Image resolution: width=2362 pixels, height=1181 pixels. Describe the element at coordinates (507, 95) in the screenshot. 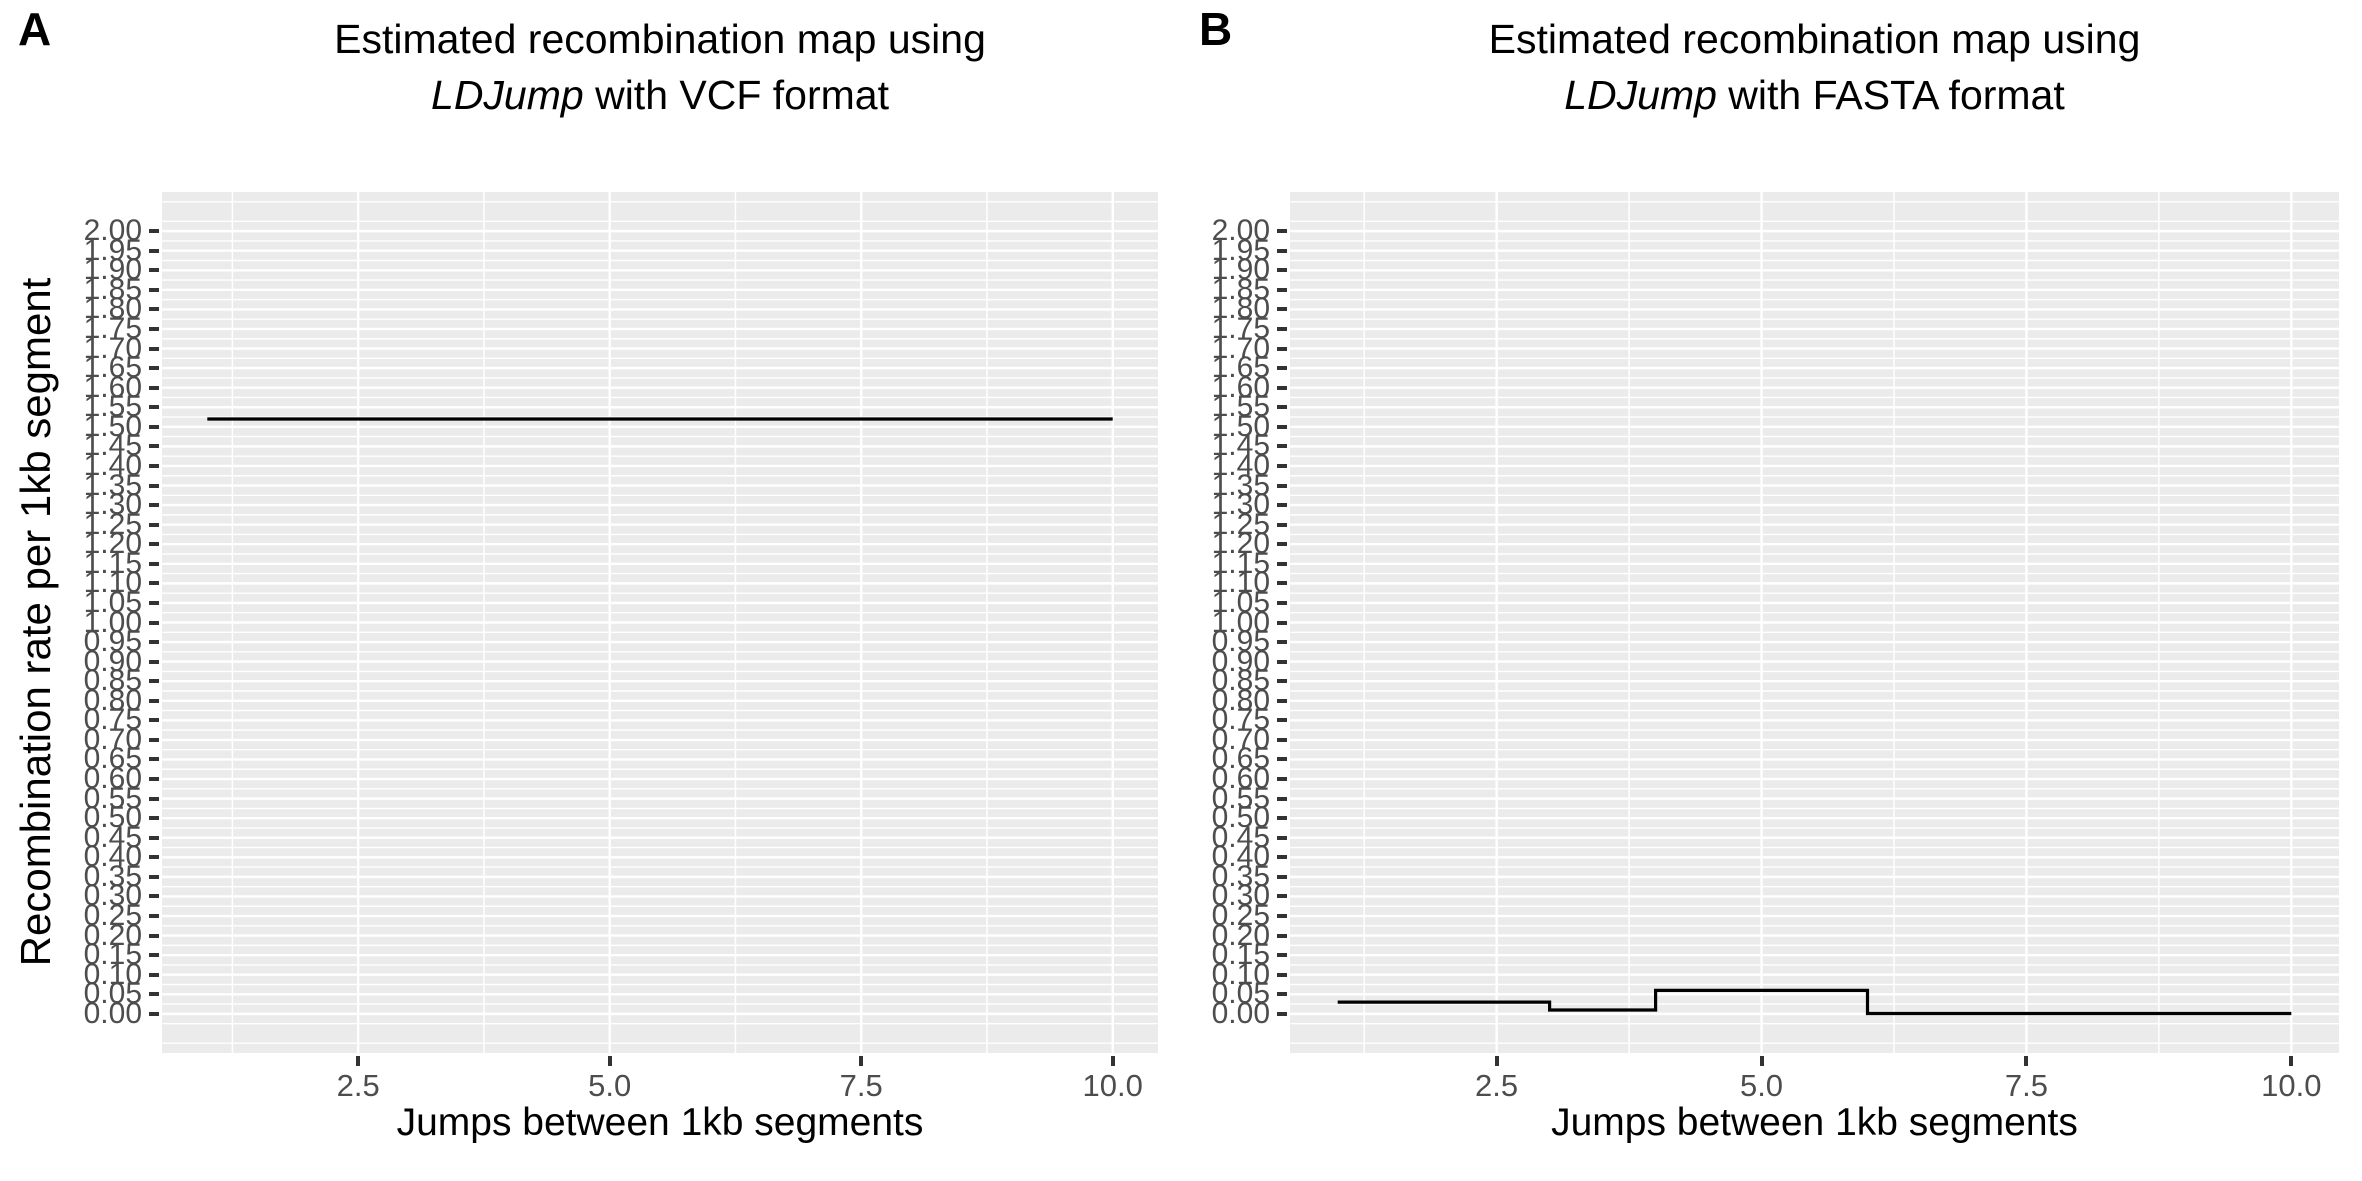

I see `panel-a-title-italic: LDJump` at that location.